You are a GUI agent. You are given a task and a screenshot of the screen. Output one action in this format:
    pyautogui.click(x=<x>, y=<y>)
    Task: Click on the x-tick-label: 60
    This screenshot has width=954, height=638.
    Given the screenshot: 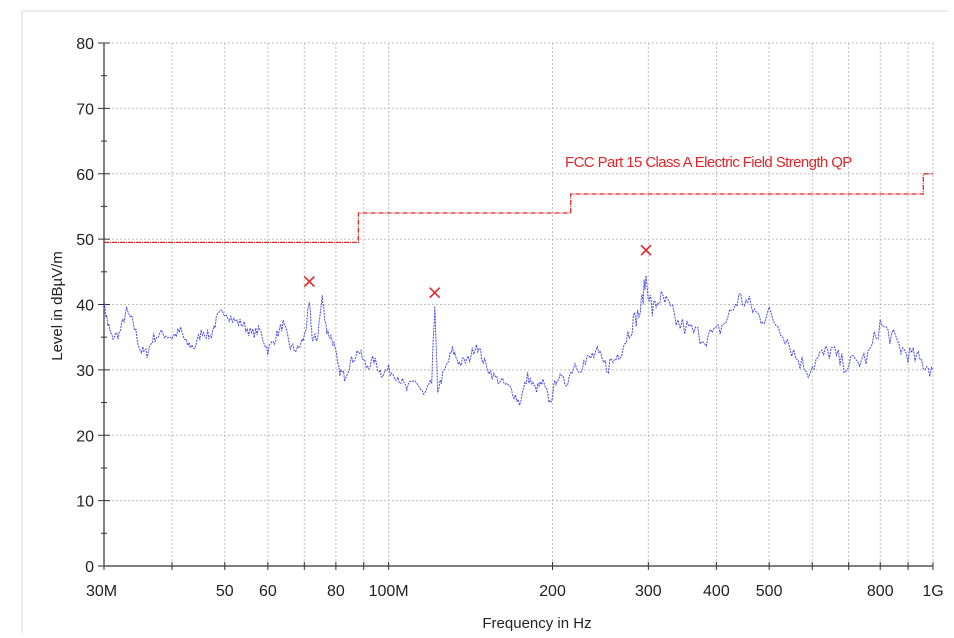 What is the action you would take?
    pyautogui.click(x=268, y=591)
    